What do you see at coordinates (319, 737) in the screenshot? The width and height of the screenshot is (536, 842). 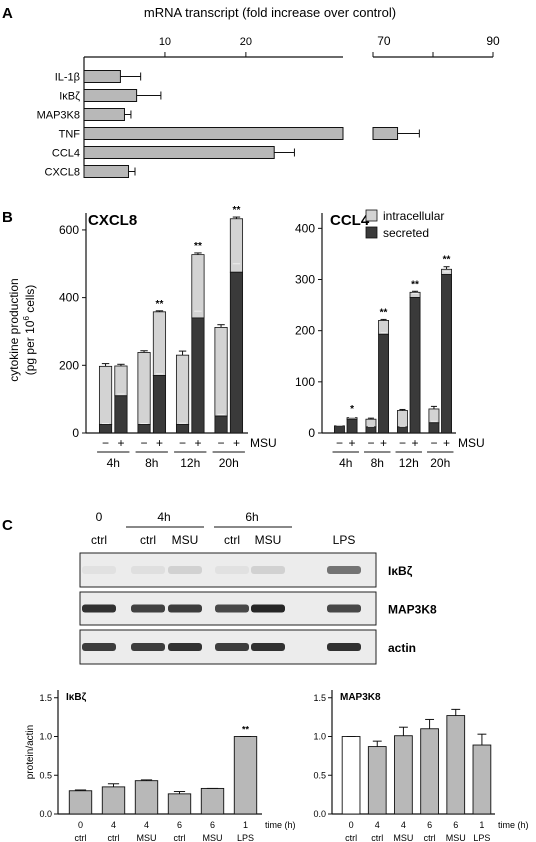 I see `c-y-tick-label: 1.0` at bounding box center [319, 737].